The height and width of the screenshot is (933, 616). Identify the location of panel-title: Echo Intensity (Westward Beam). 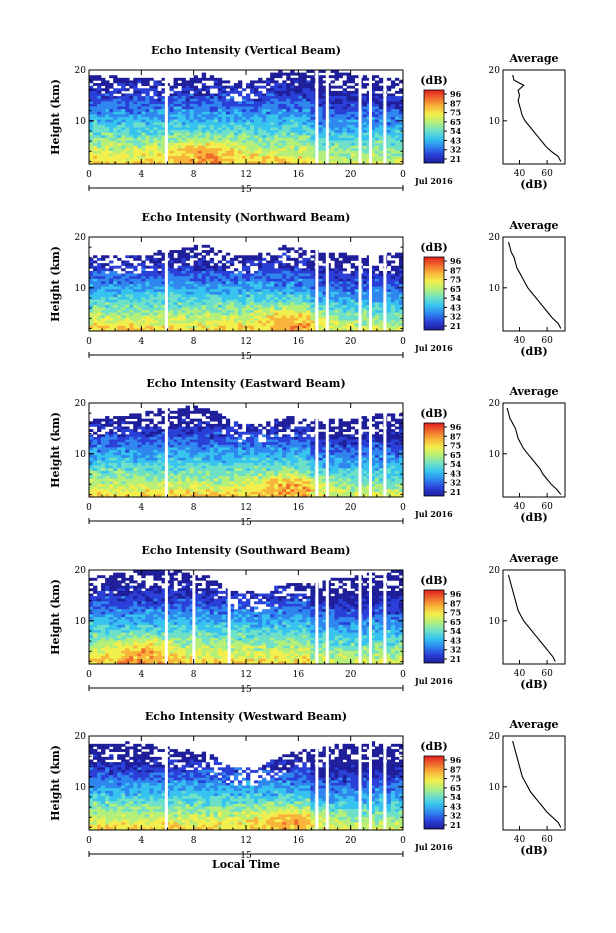
(246, 716).